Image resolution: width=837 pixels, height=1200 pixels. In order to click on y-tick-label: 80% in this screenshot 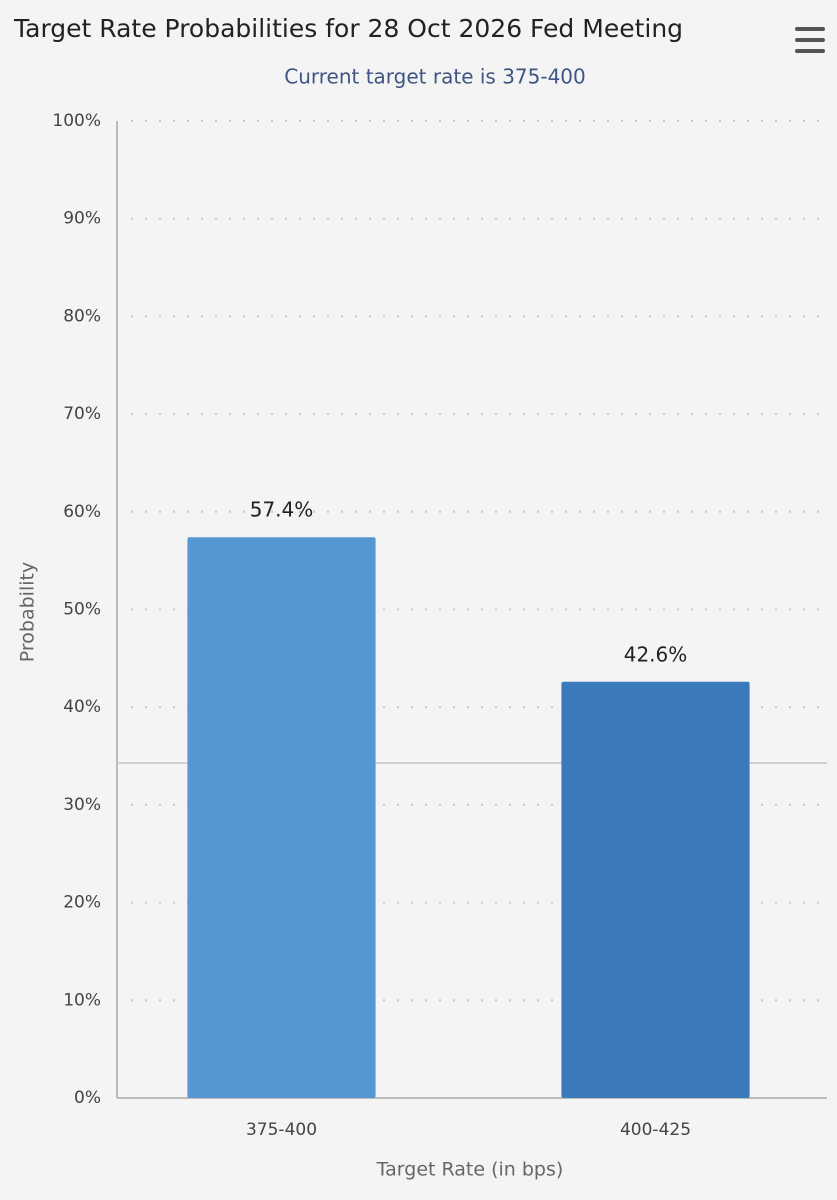, I will do `click(82, 316)`.